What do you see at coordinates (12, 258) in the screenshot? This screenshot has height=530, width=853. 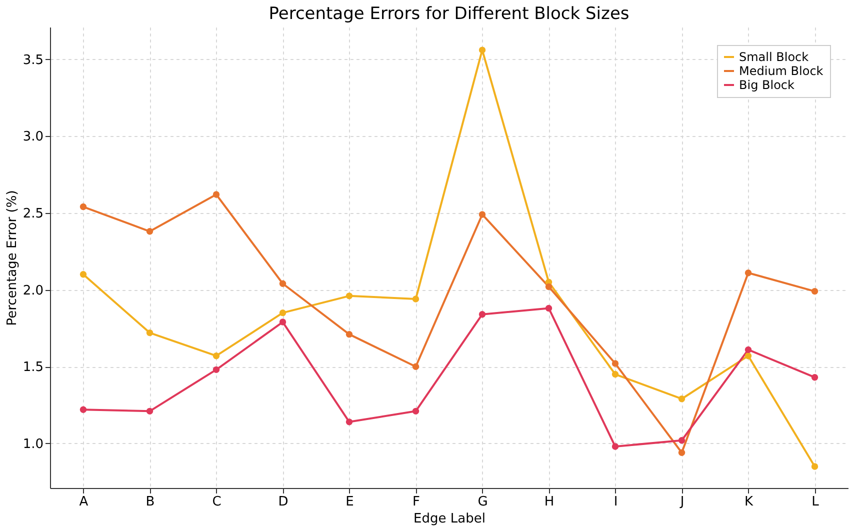 I see `y-axis-title: Percentage Error (%)` at bounding box center [12, 258].